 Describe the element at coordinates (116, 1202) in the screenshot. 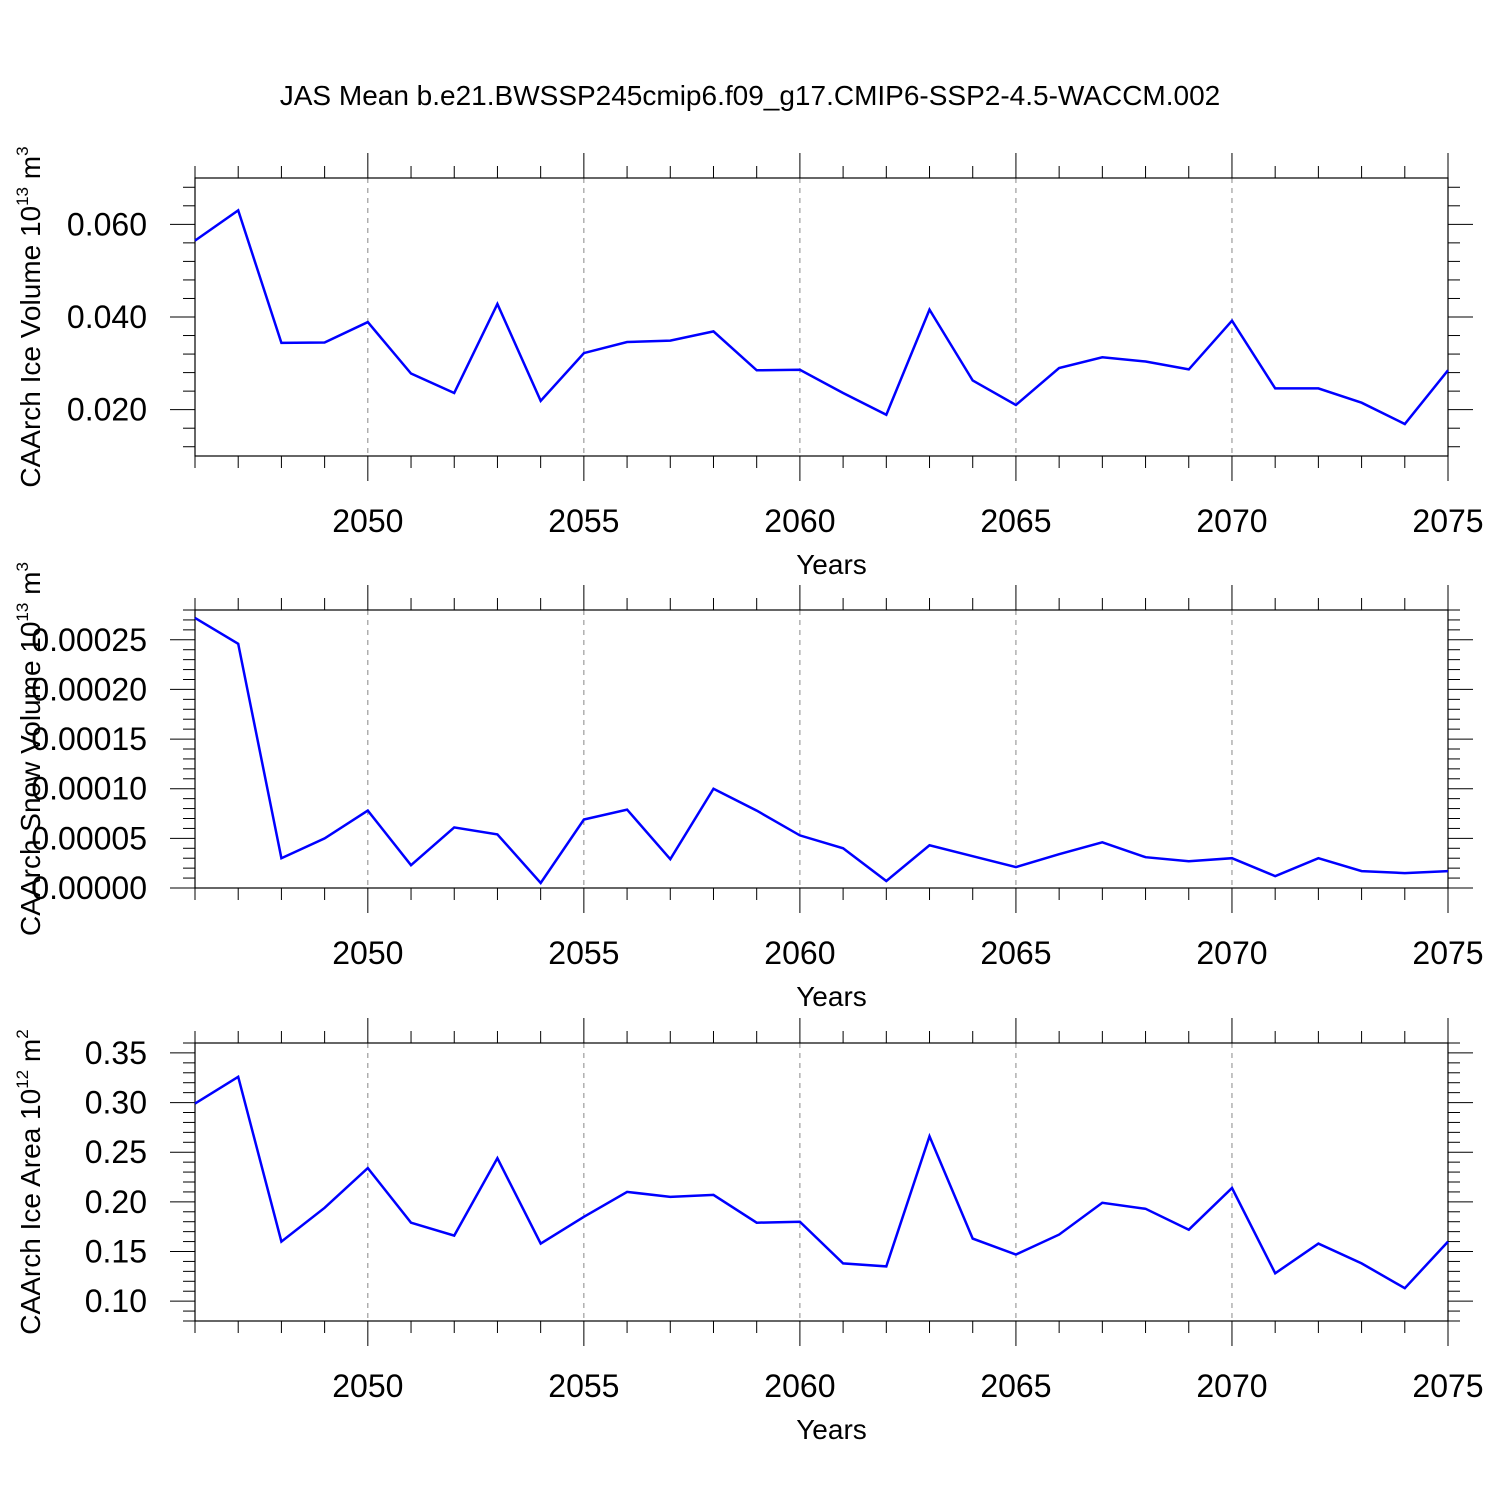

I see `y-tick-label: 0.20` at that location.